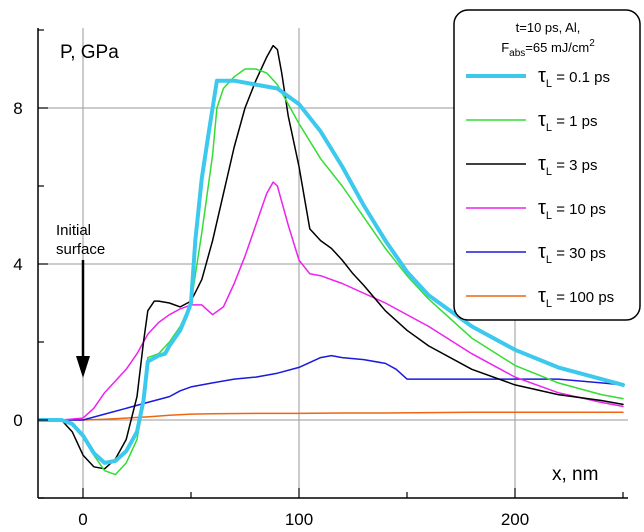  I want to click on y-axis-label: P, GPa, so click(89, 52).